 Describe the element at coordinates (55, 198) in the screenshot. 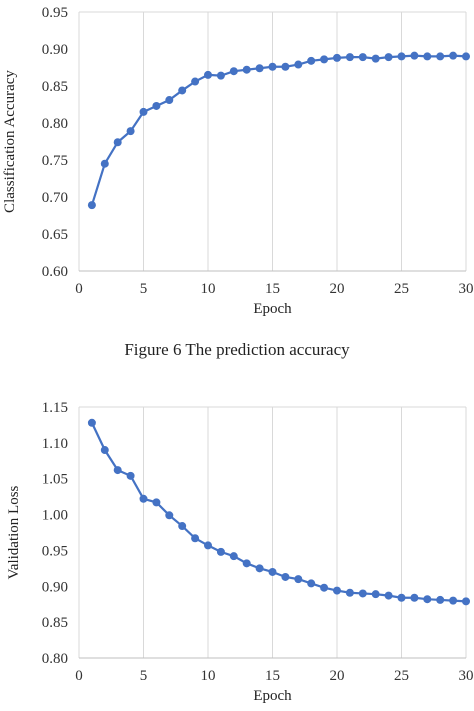

I see `y-tick-label: 0.70` at that location.